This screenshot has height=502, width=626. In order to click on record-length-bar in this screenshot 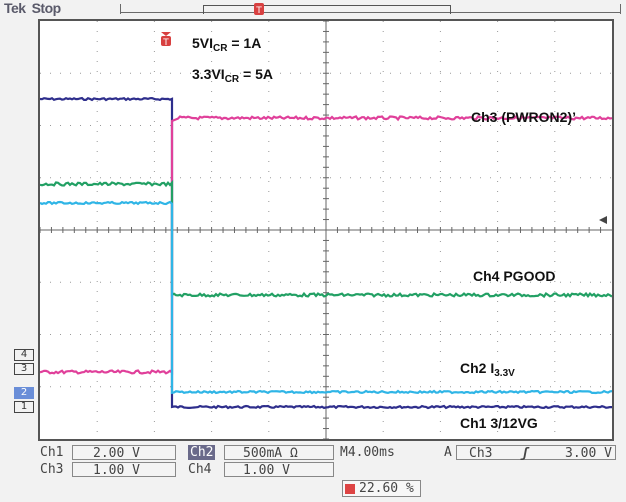, I will do `click(370, 12)`.